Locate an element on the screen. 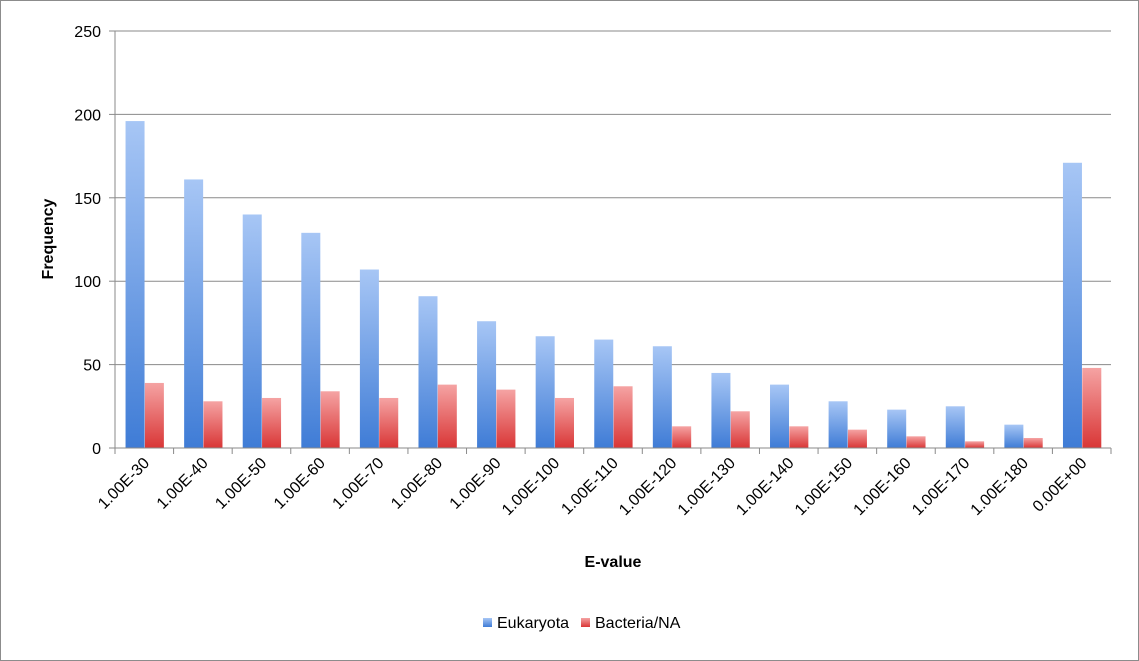  x-tick-label: 1.00E-50 is located at coordinates (241, 484).